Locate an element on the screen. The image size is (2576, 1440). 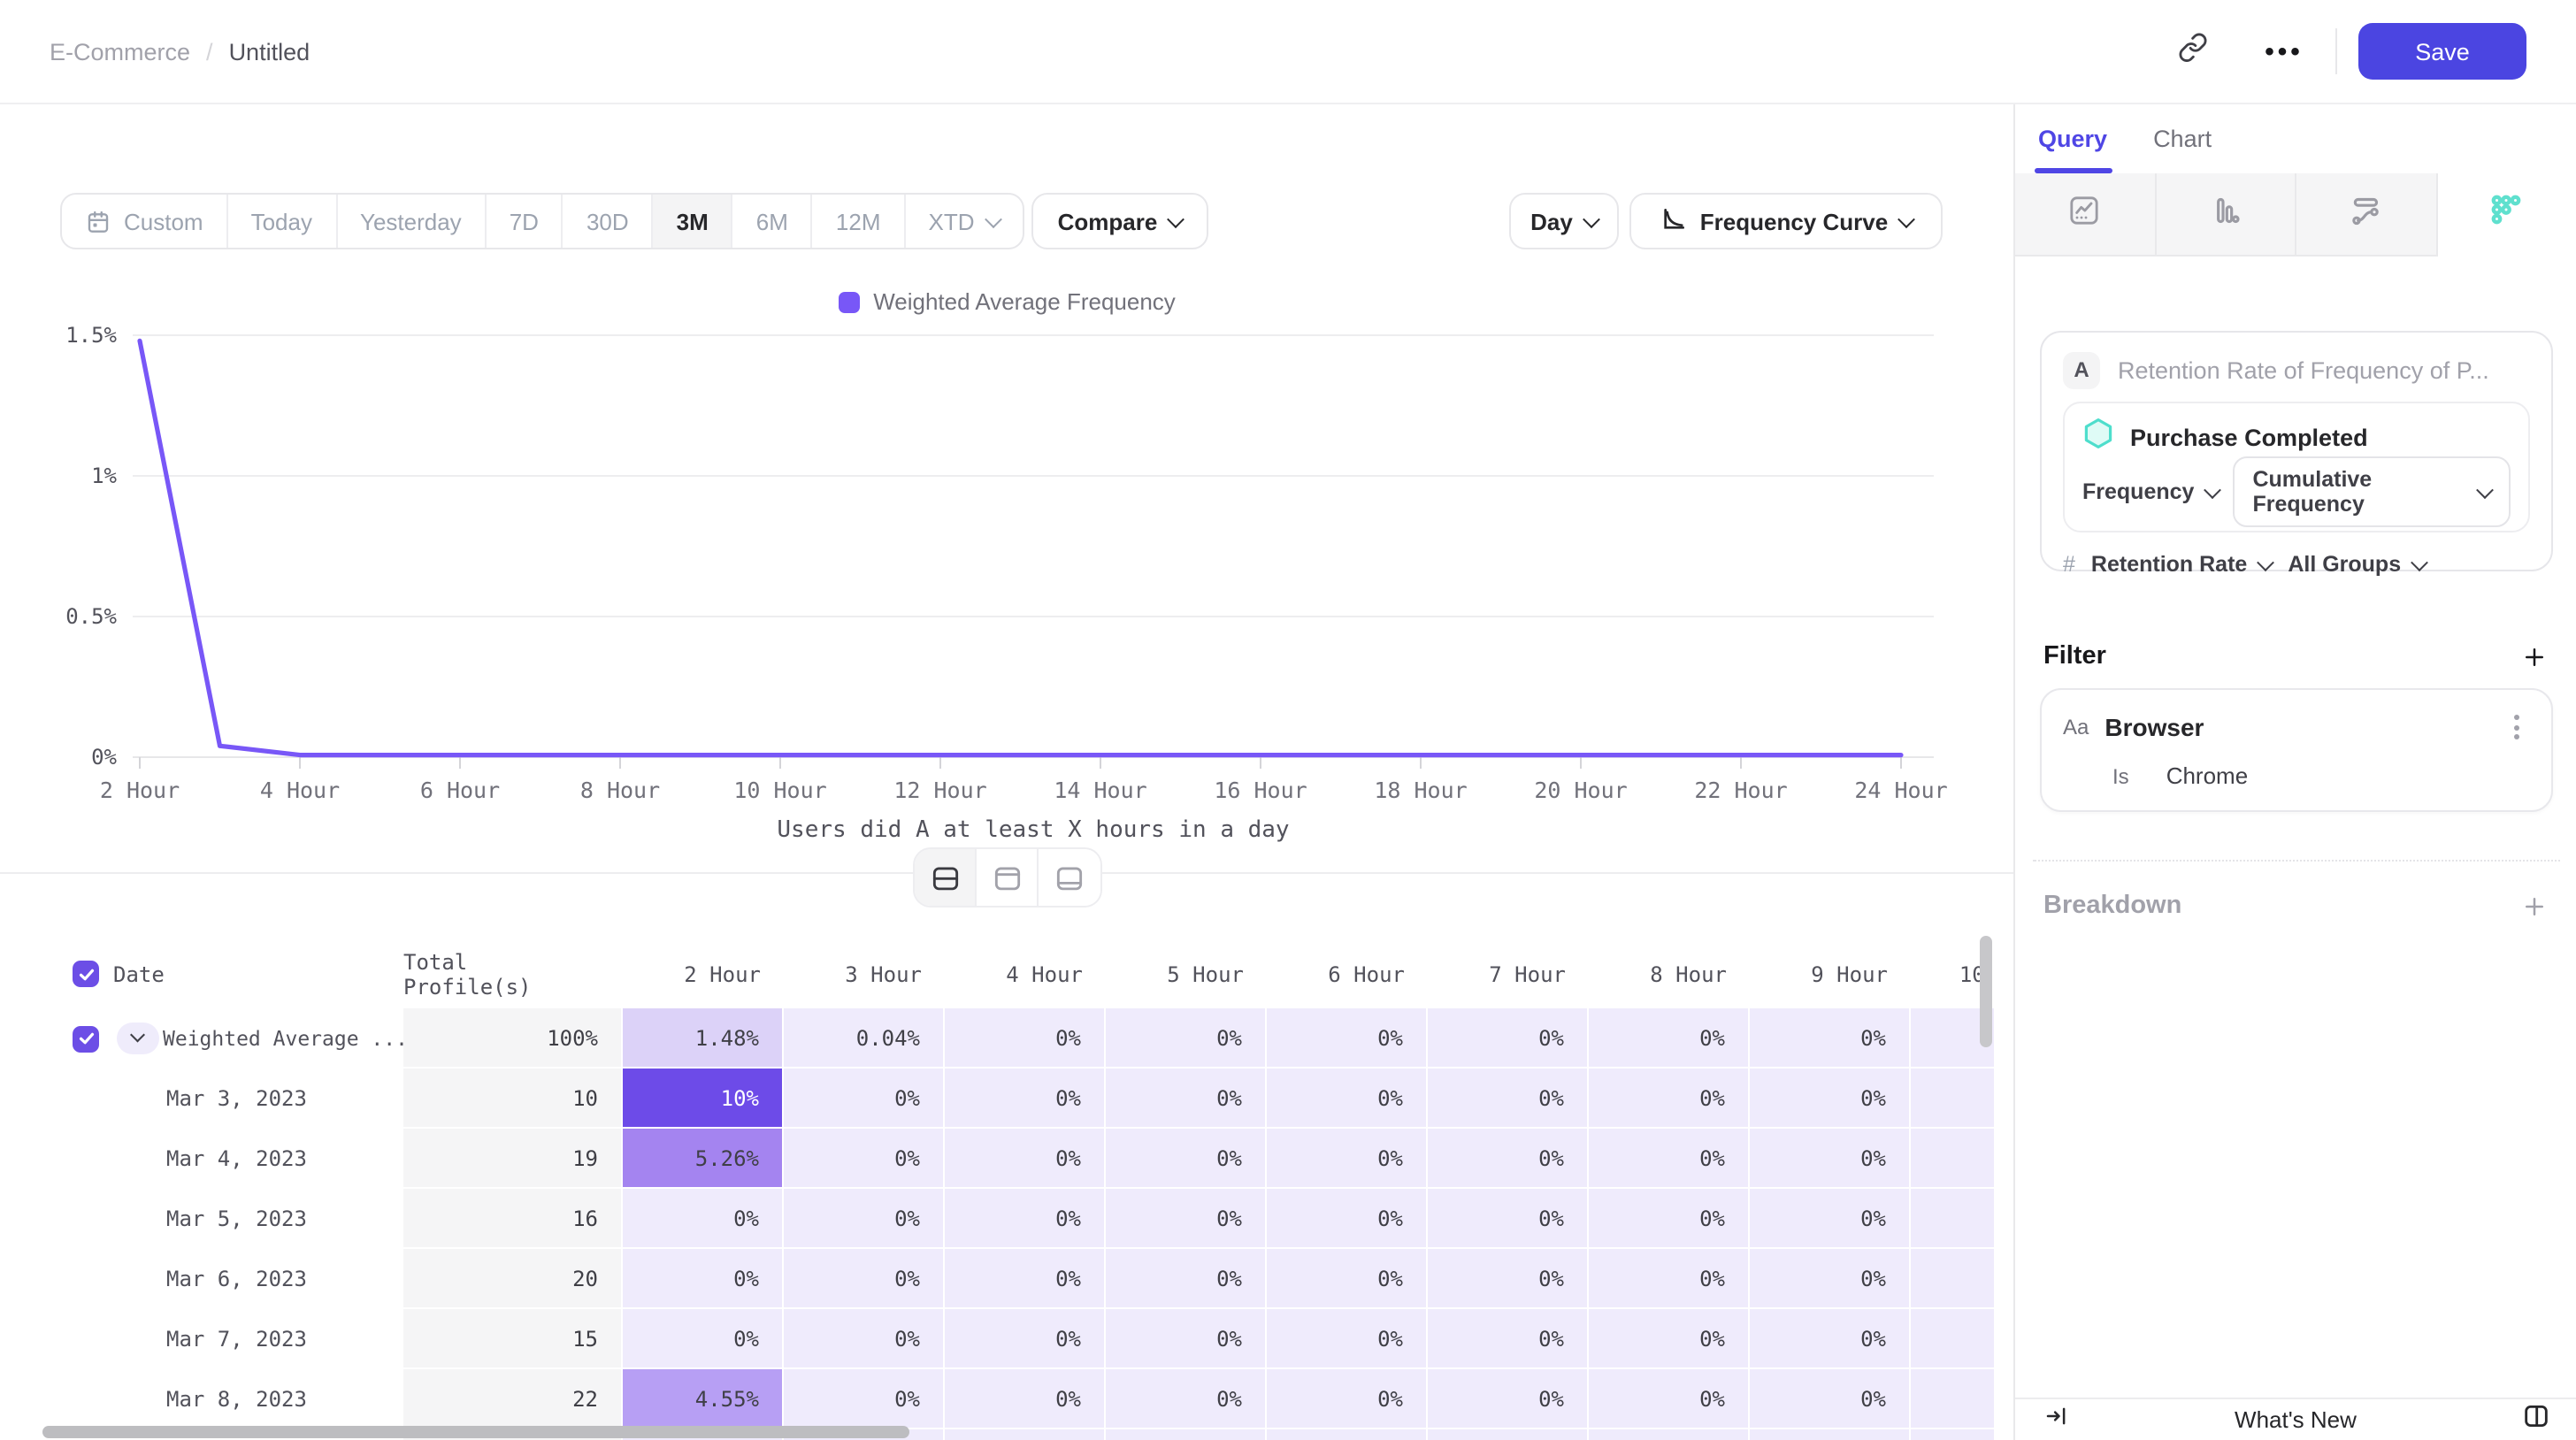
row-expander is located at coordinates (138, 1038).